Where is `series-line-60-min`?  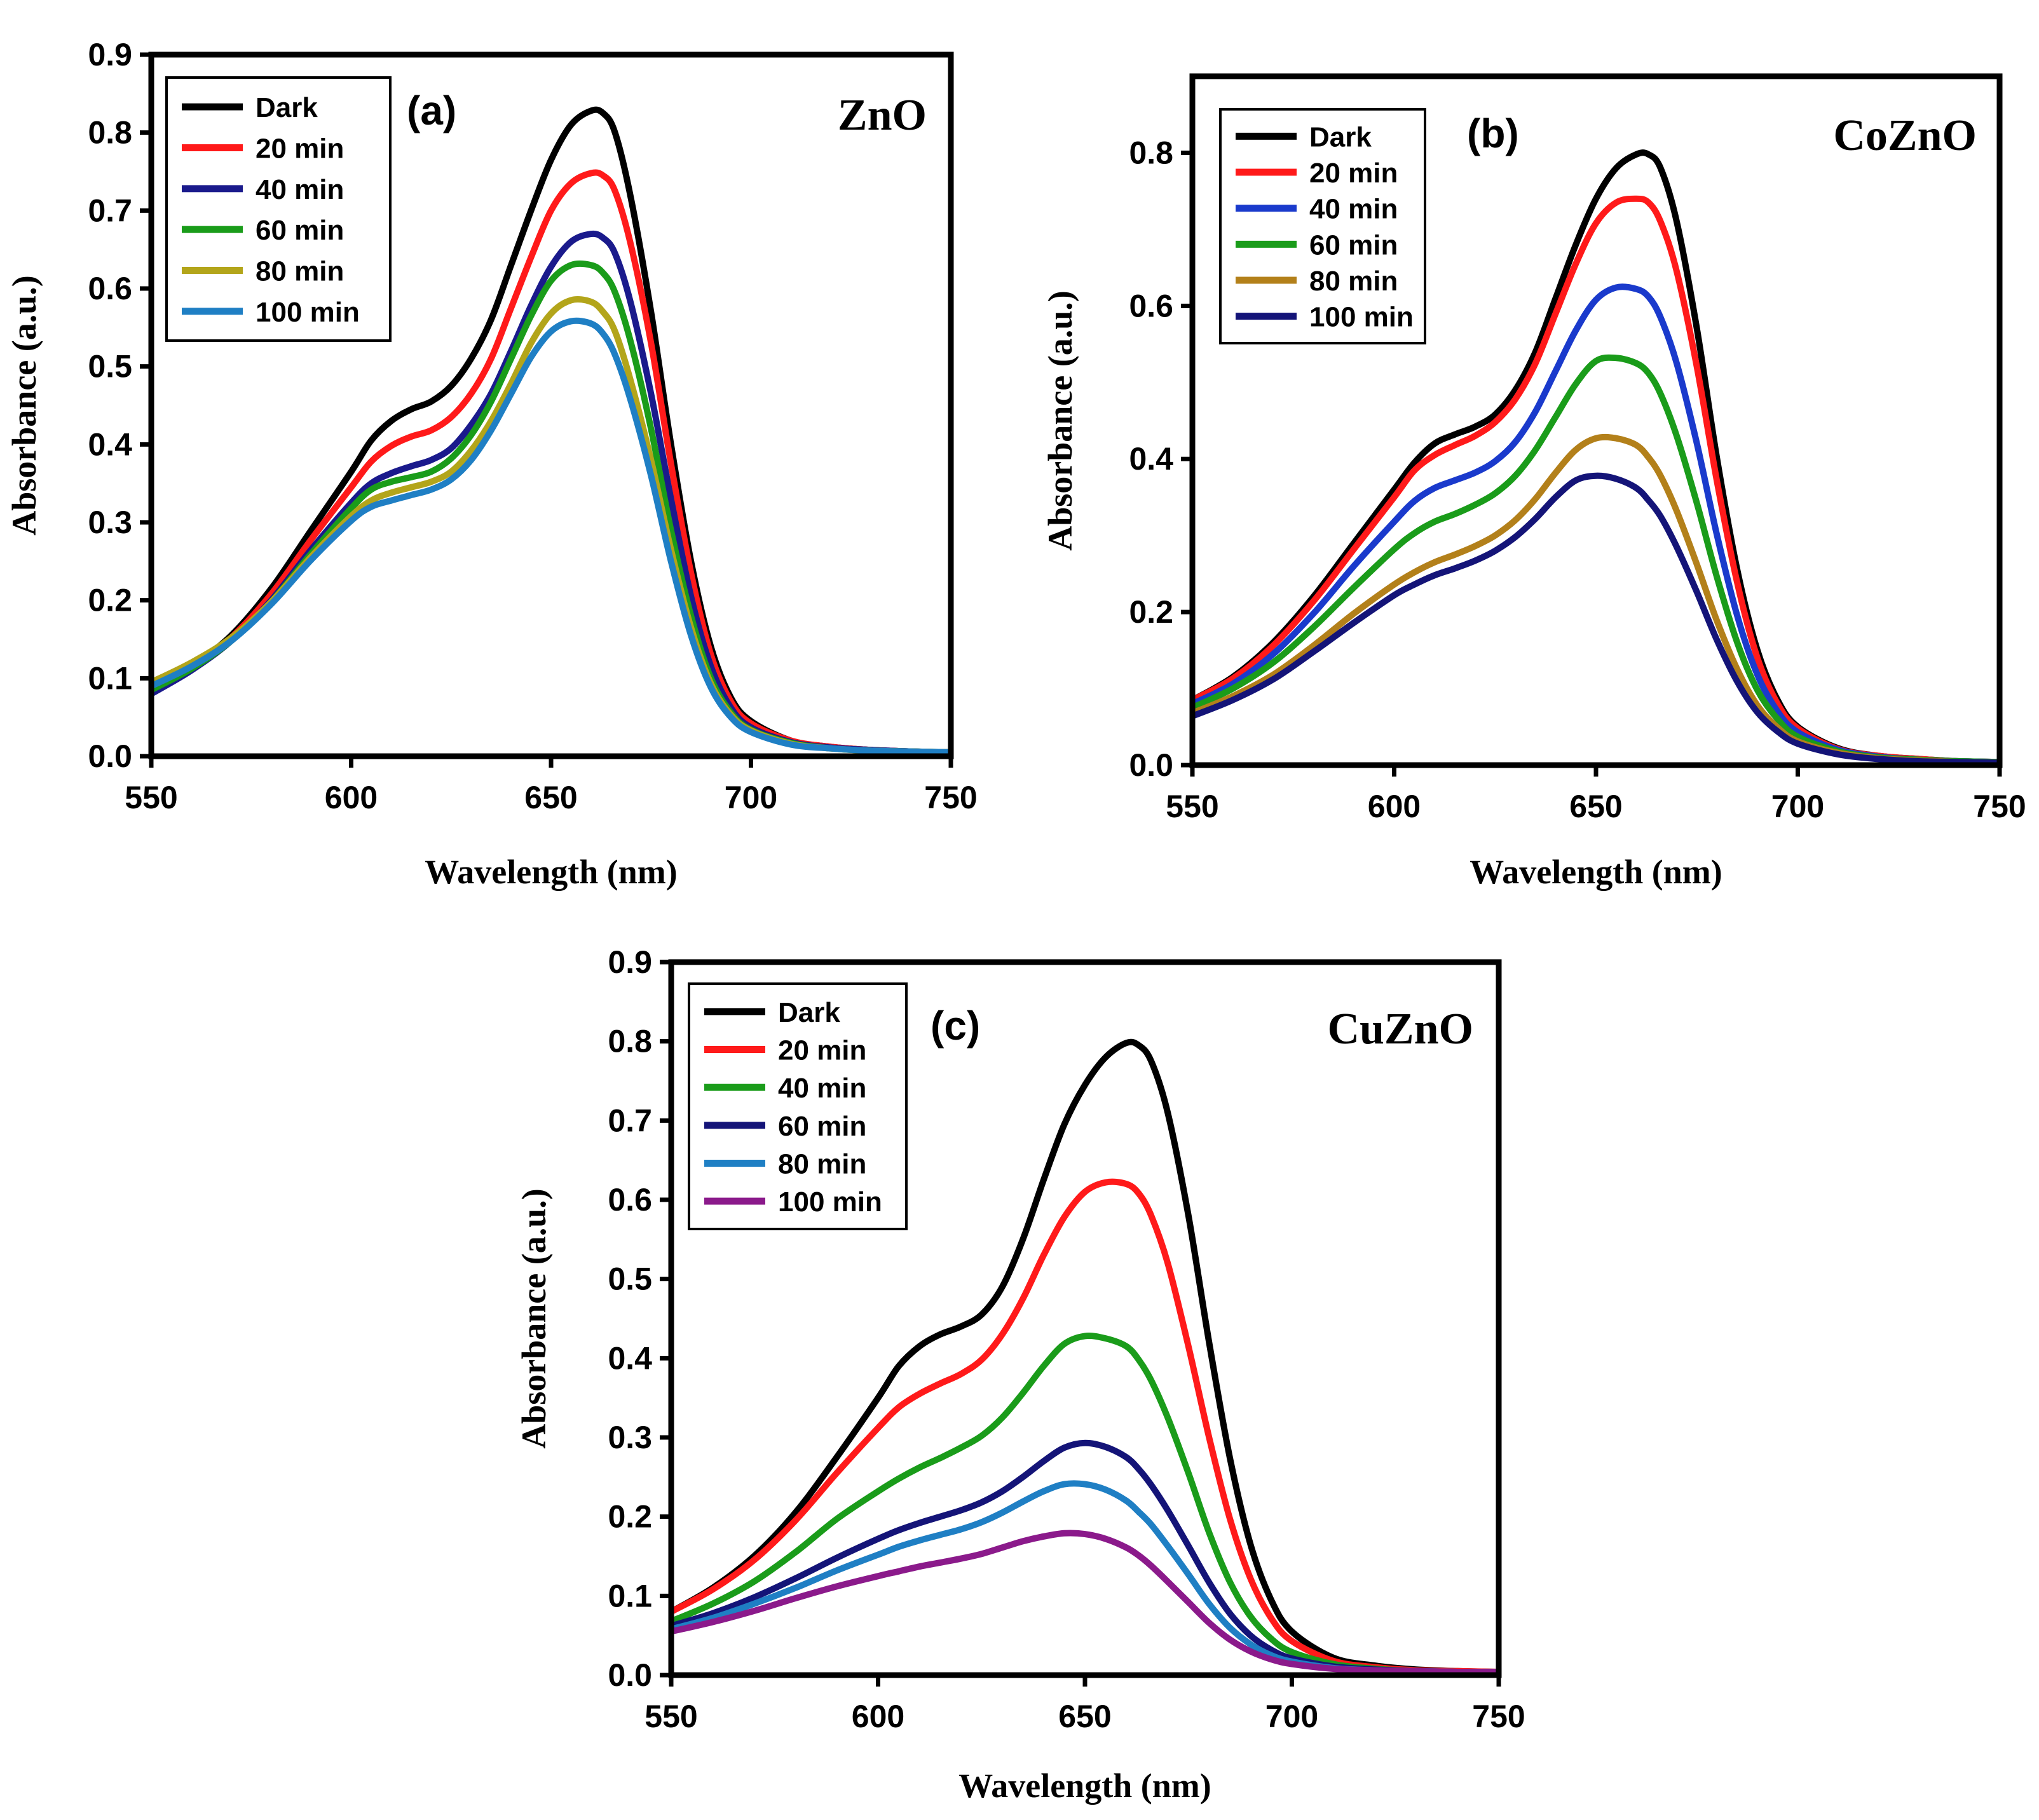 series-line-60-min is located at coordinates (1596, 559).